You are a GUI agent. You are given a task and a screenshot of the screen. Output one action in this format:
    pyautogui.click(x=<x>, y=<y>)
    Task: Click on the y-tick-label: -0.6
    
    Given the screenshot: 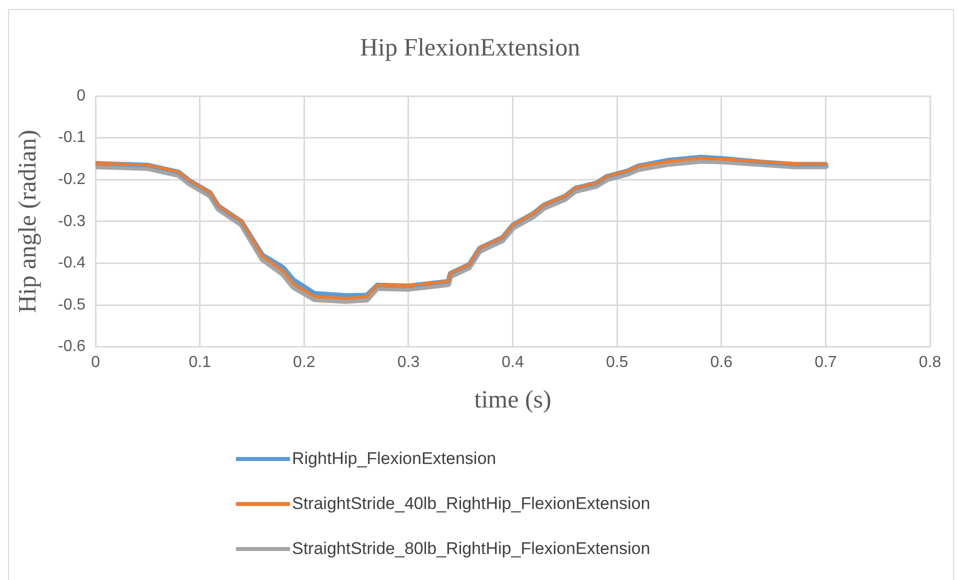 What is the action you would take?
    pyautogui.click(x=72, y=347)
    